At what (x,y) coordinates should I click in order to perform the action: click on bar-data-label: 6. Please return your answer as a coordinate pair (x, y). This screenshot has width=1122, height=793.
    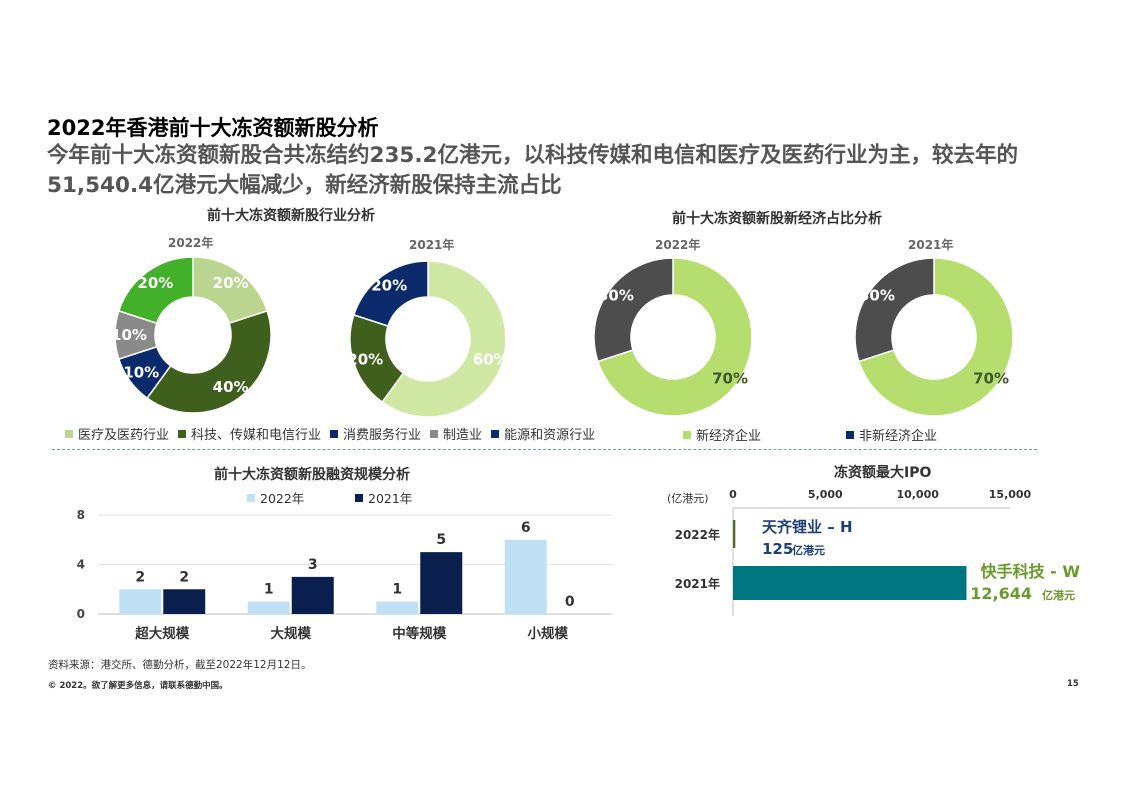
    Looking at the image, I should click on (526, 528).